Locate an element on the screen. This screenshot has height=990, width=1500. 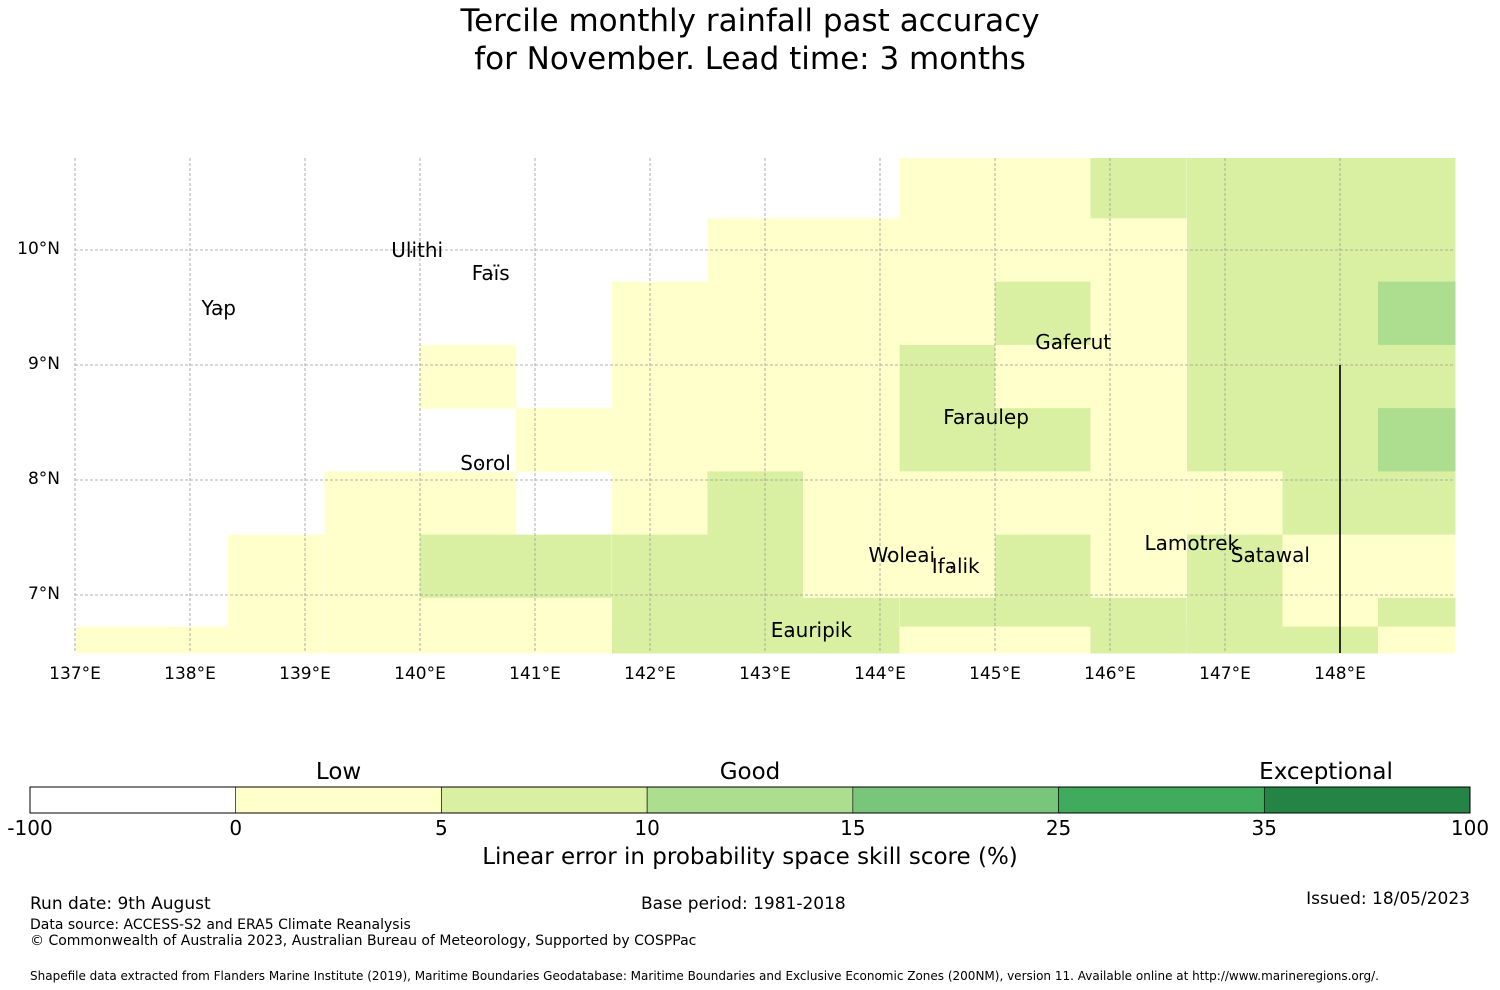
island-label: Ifalik is located at coordinates (955, 566).